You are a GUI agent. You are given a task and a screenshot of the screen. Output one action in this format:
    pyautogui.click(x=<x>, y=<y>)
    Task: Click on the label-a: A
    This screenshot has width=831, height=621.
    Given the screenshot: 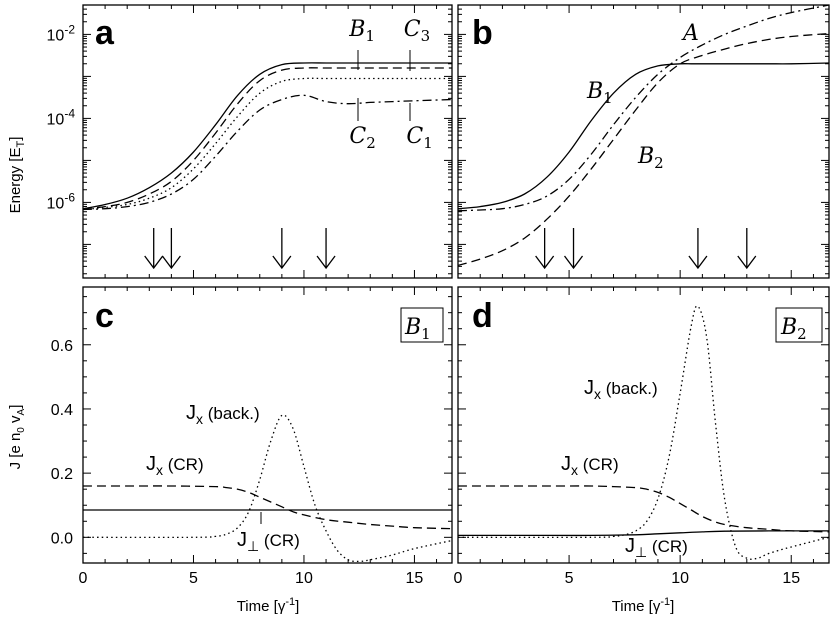 What is the action you would take?
    pyautogui.click(x=690, y=33)
    